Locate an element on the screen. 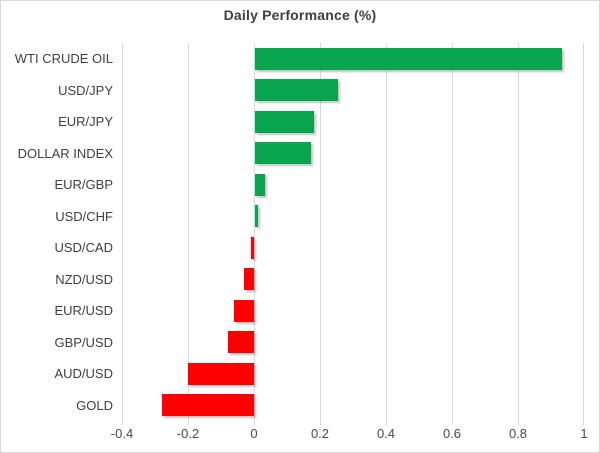 This screenshot has width=600, height=453. x-tick-label-0.8: 0.8 is located at coordinates (518, 433).